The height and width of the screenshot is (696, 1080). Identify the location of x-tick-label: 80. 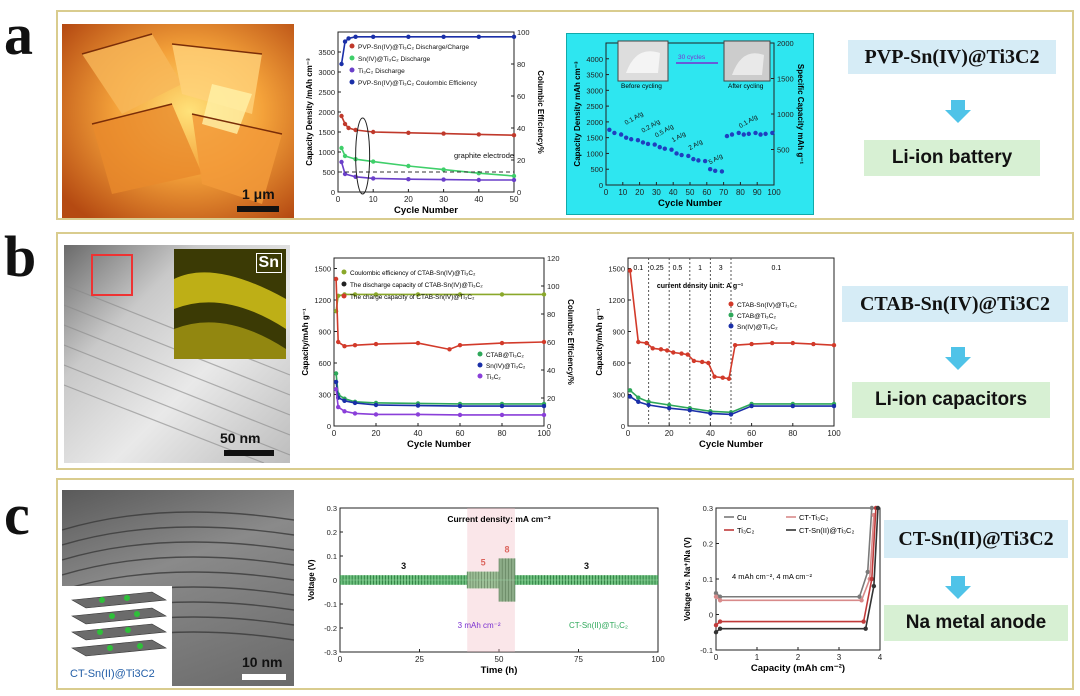
(792, 433).